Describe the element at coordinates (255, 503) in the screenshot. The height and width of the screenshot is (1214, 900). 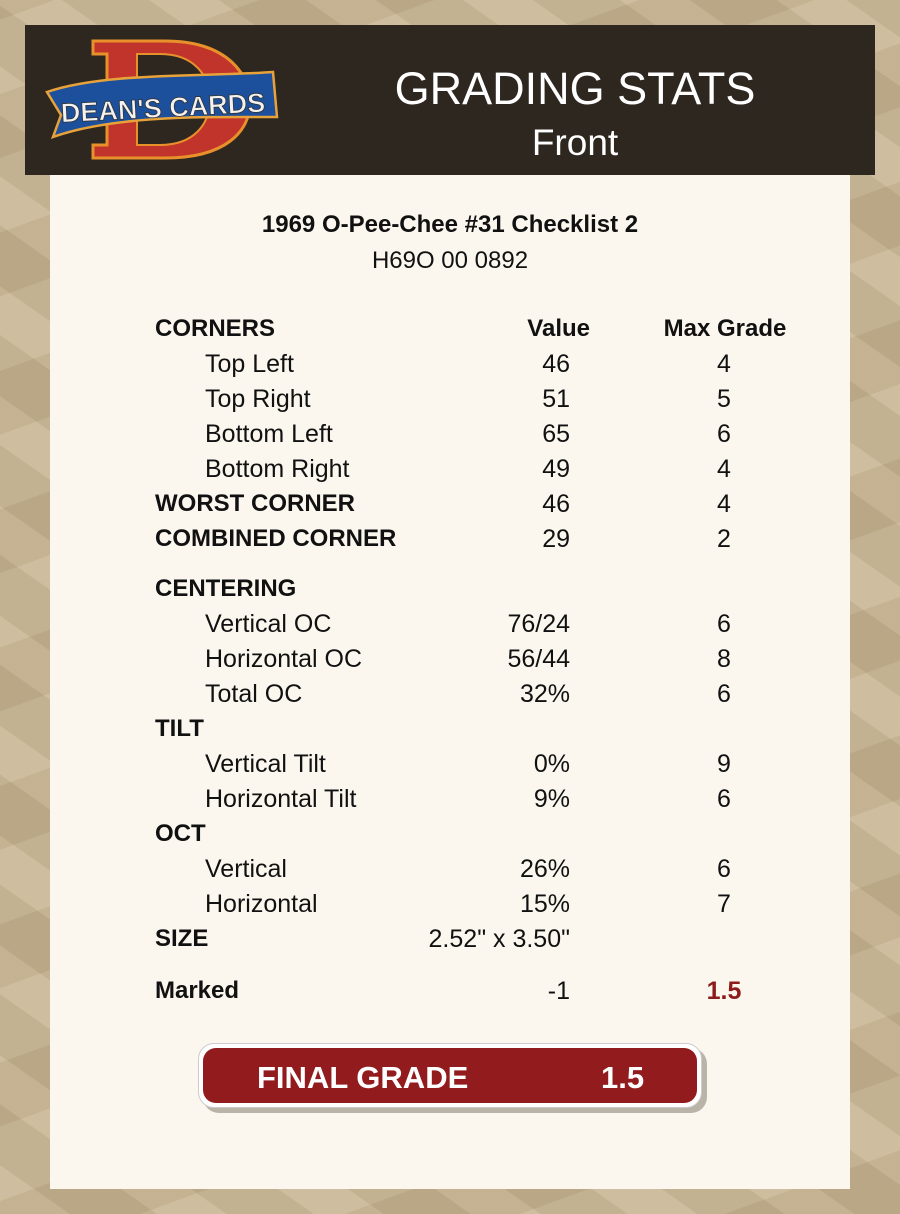
I see `row-label: WORST CORNER` at that location.